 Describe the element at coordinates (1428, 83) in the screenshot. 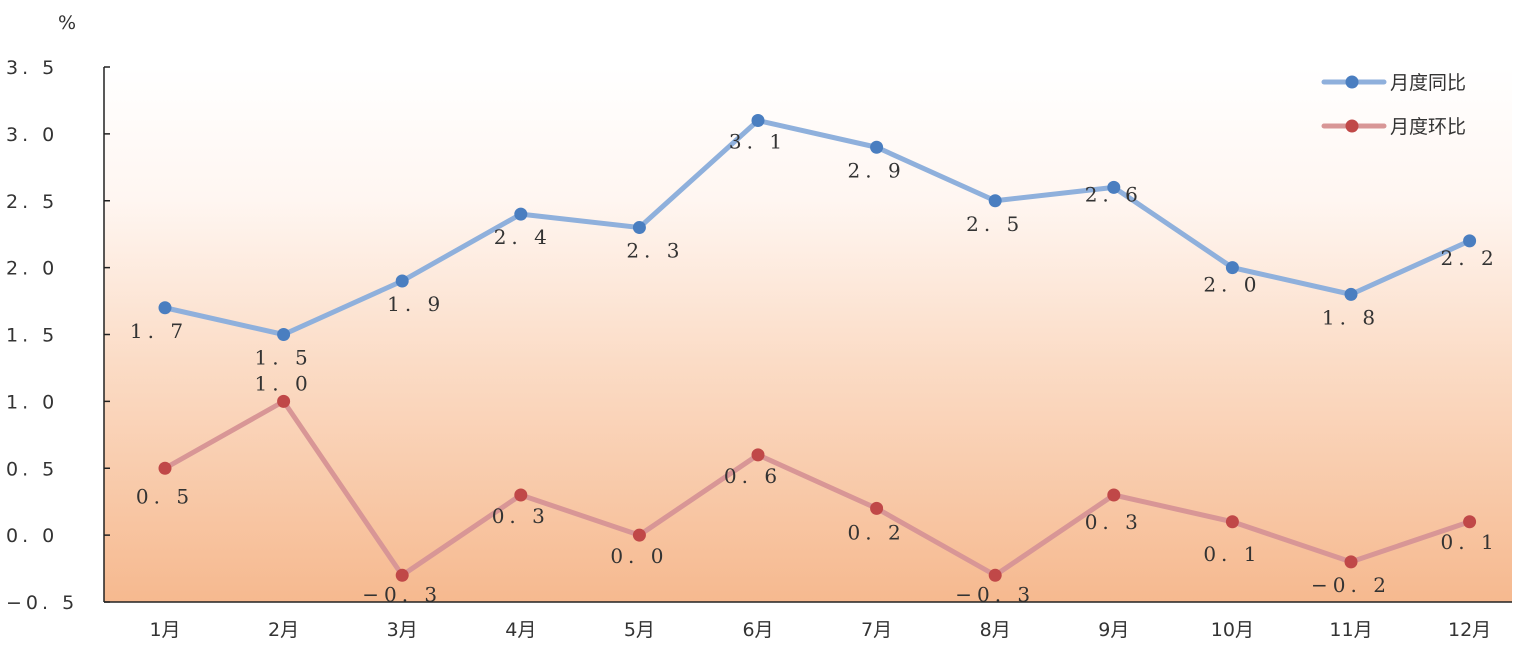

I see `legend-label: 月度同比` at that location.